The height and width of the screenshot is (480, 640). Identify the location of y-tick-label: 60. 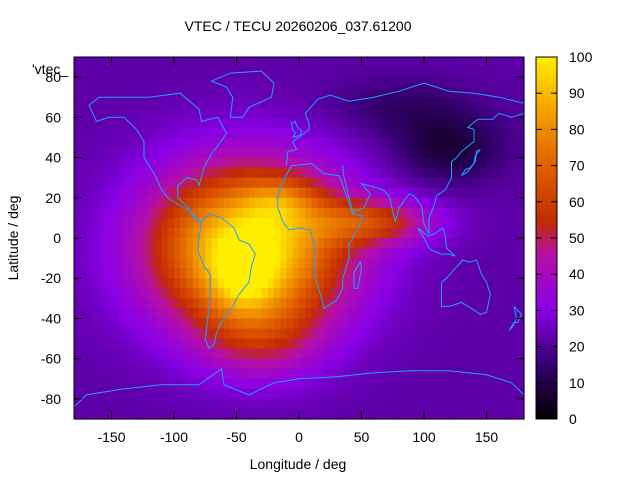
(53, 117).